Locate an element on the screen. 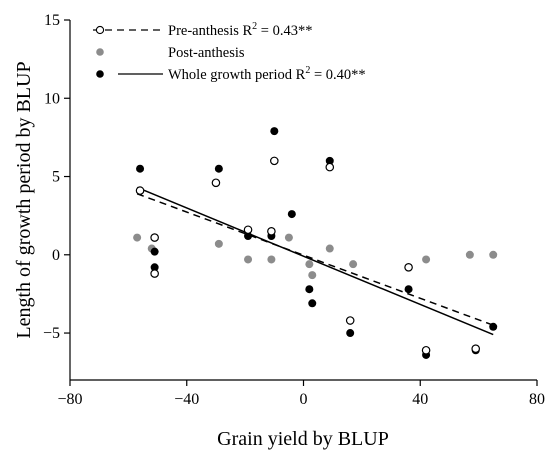 This screenshot has width=550, height=458. y-axis-label: Length of growth period by BLUP is located at coordinates (24, 199).